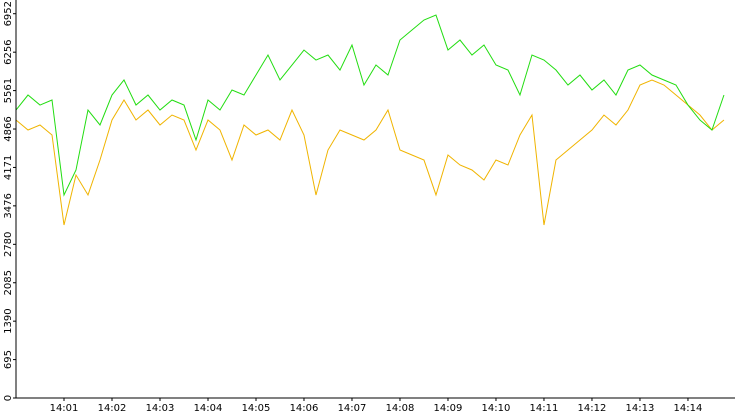 Image resolution: width=735 pixels, height=415 pixels. What do you see at coordinates (160, 408) in the screenshot?
I see `x-tick-label: 14:03` at bounding box center [160, 408].